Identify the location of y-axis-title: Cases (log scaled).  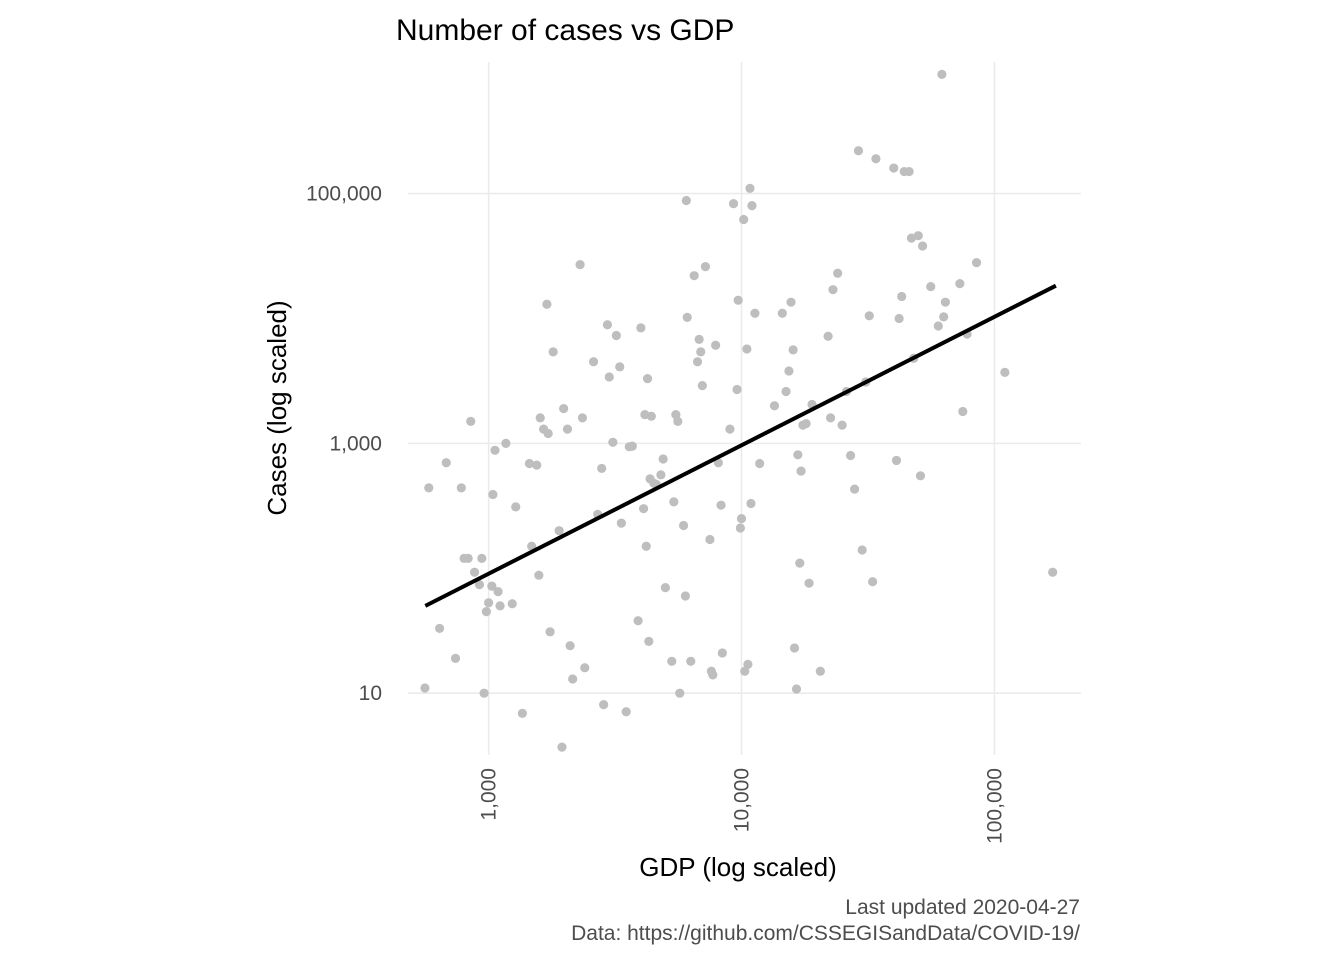
(277, 407).